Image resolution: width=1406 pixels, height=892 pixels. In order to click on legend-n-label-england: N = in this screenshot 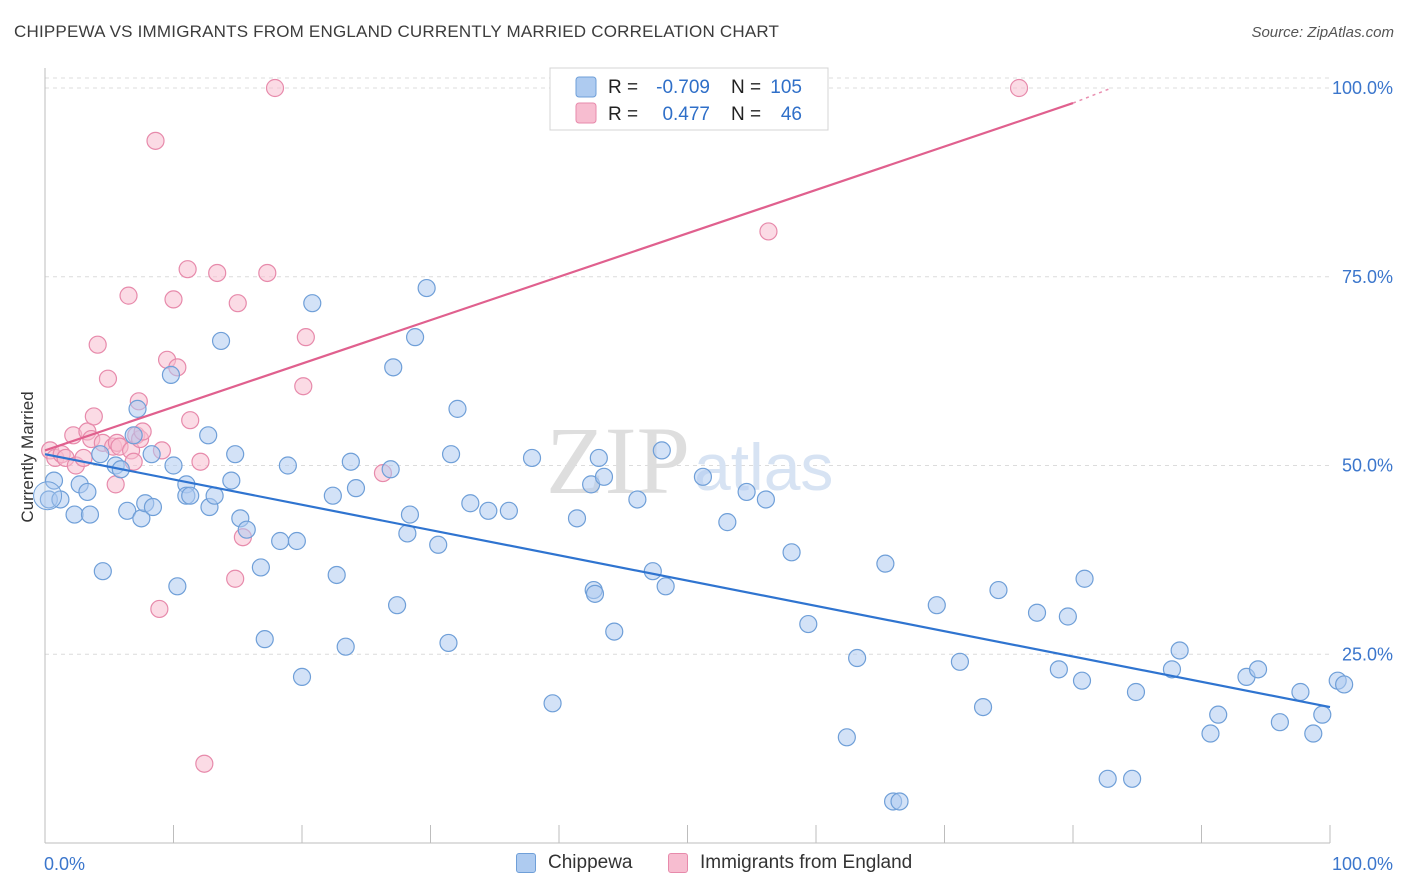, I will do `click(746, 114)`.